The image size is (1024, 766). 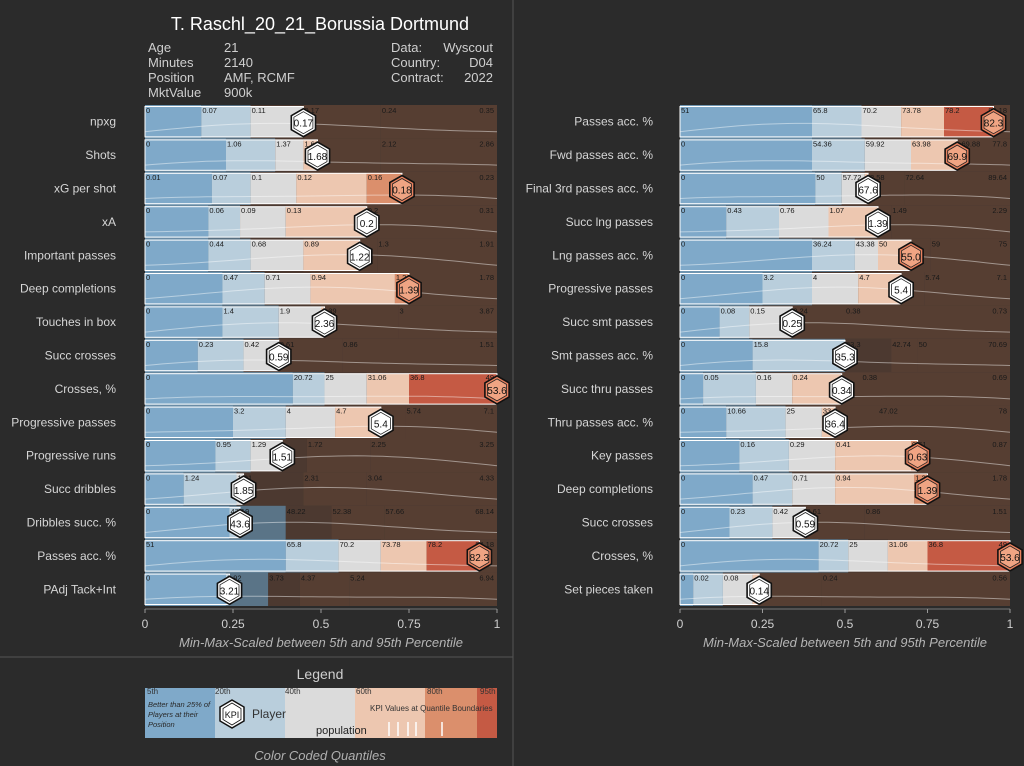 I want to click on quantile-label: 0.89, so click(x=311, y=244).